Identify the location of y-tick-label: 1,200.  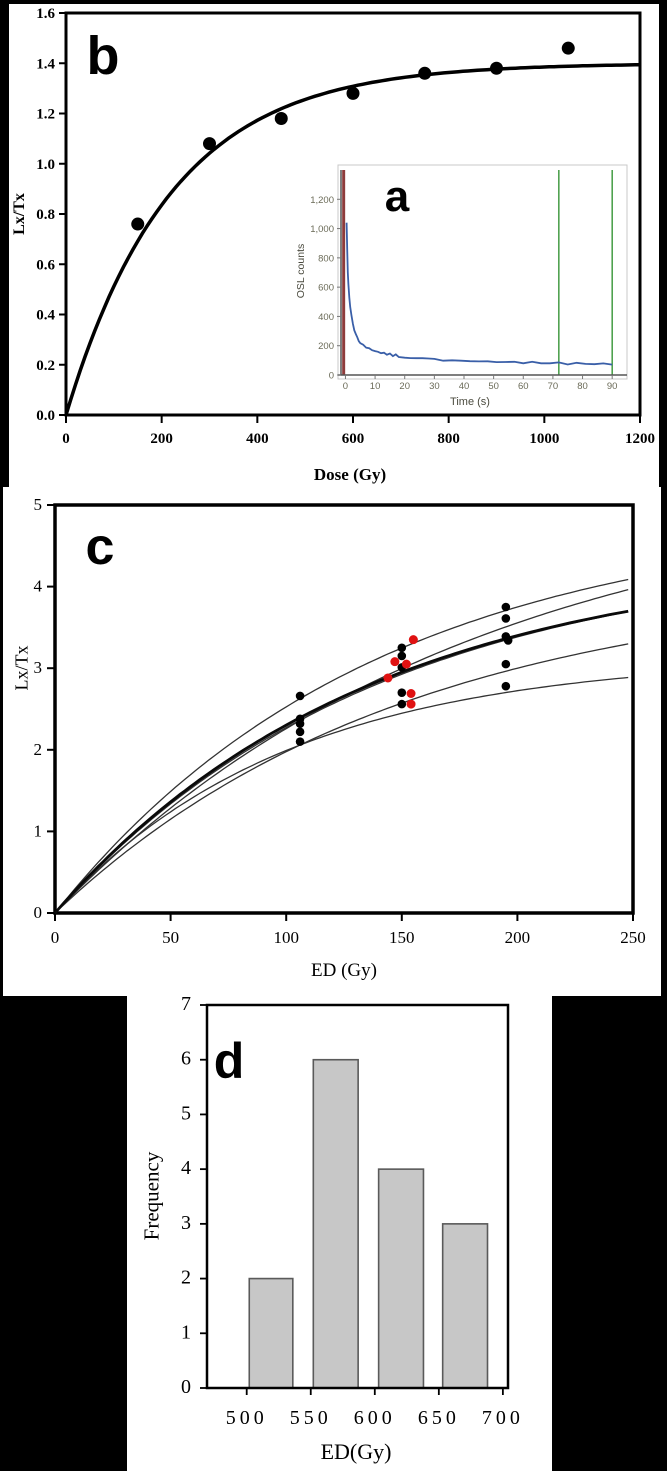
(322, 200).